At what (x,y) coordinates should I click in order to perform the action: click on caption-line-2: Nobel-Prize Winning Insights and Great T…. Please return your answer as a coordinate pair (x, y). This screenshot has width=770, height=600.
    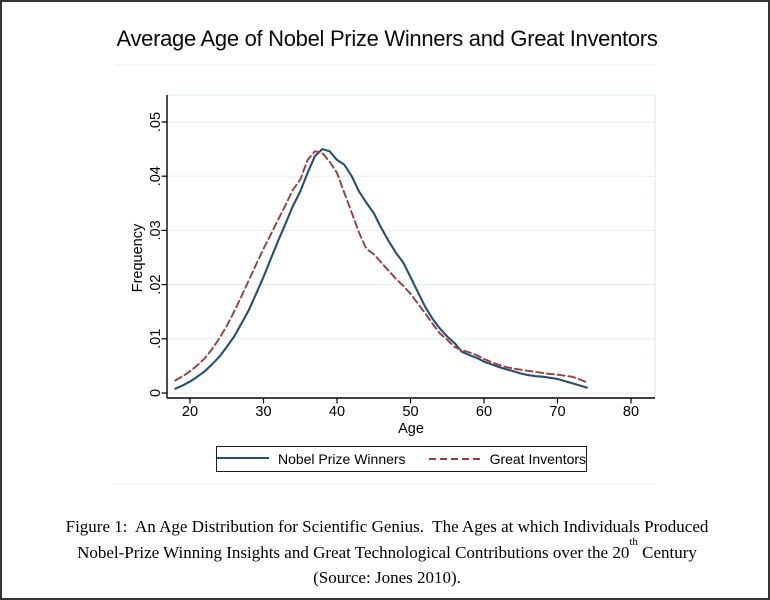
    Looking at the image, I should click on (387, 548).